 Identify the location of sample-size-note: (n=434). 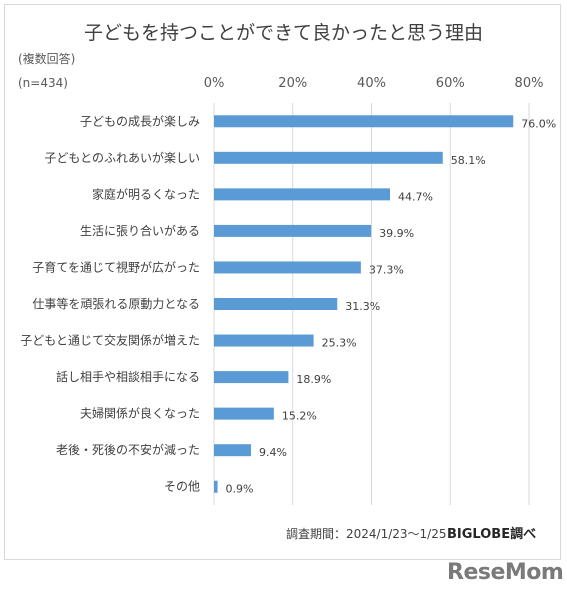
(43, 83).